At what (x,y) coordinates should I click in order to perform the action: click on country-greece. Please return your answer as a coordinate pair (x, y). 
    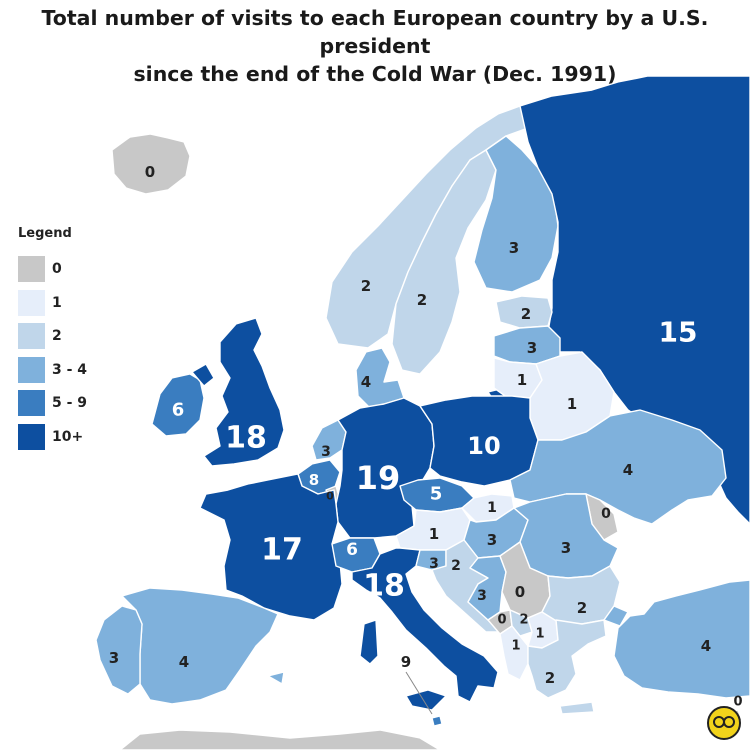
    Looking at the image, I should click on (567, 667).